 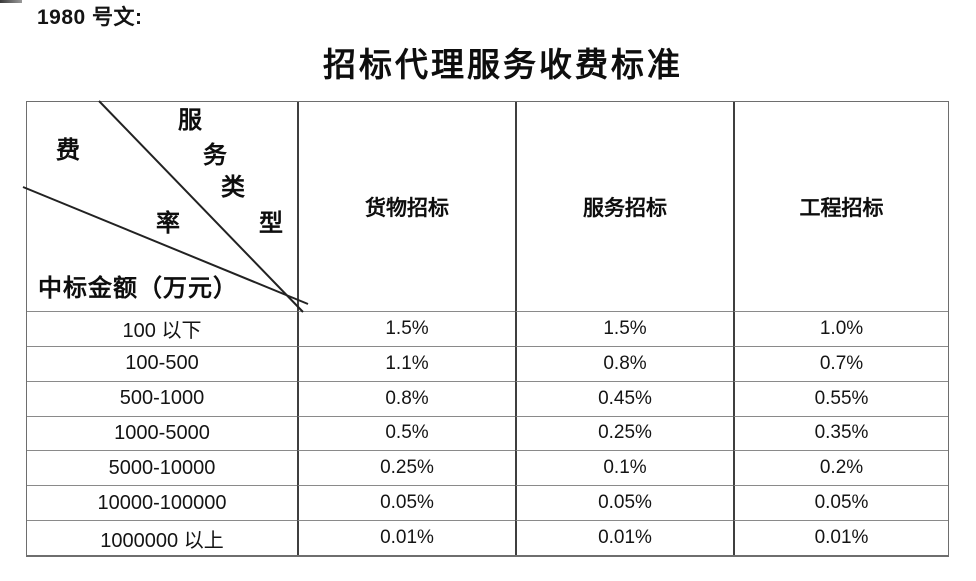 What do you see at coordinates (840, 468) in the screenshot?
I see `fee-value: 0.2%` at bounding box center [840, 468].